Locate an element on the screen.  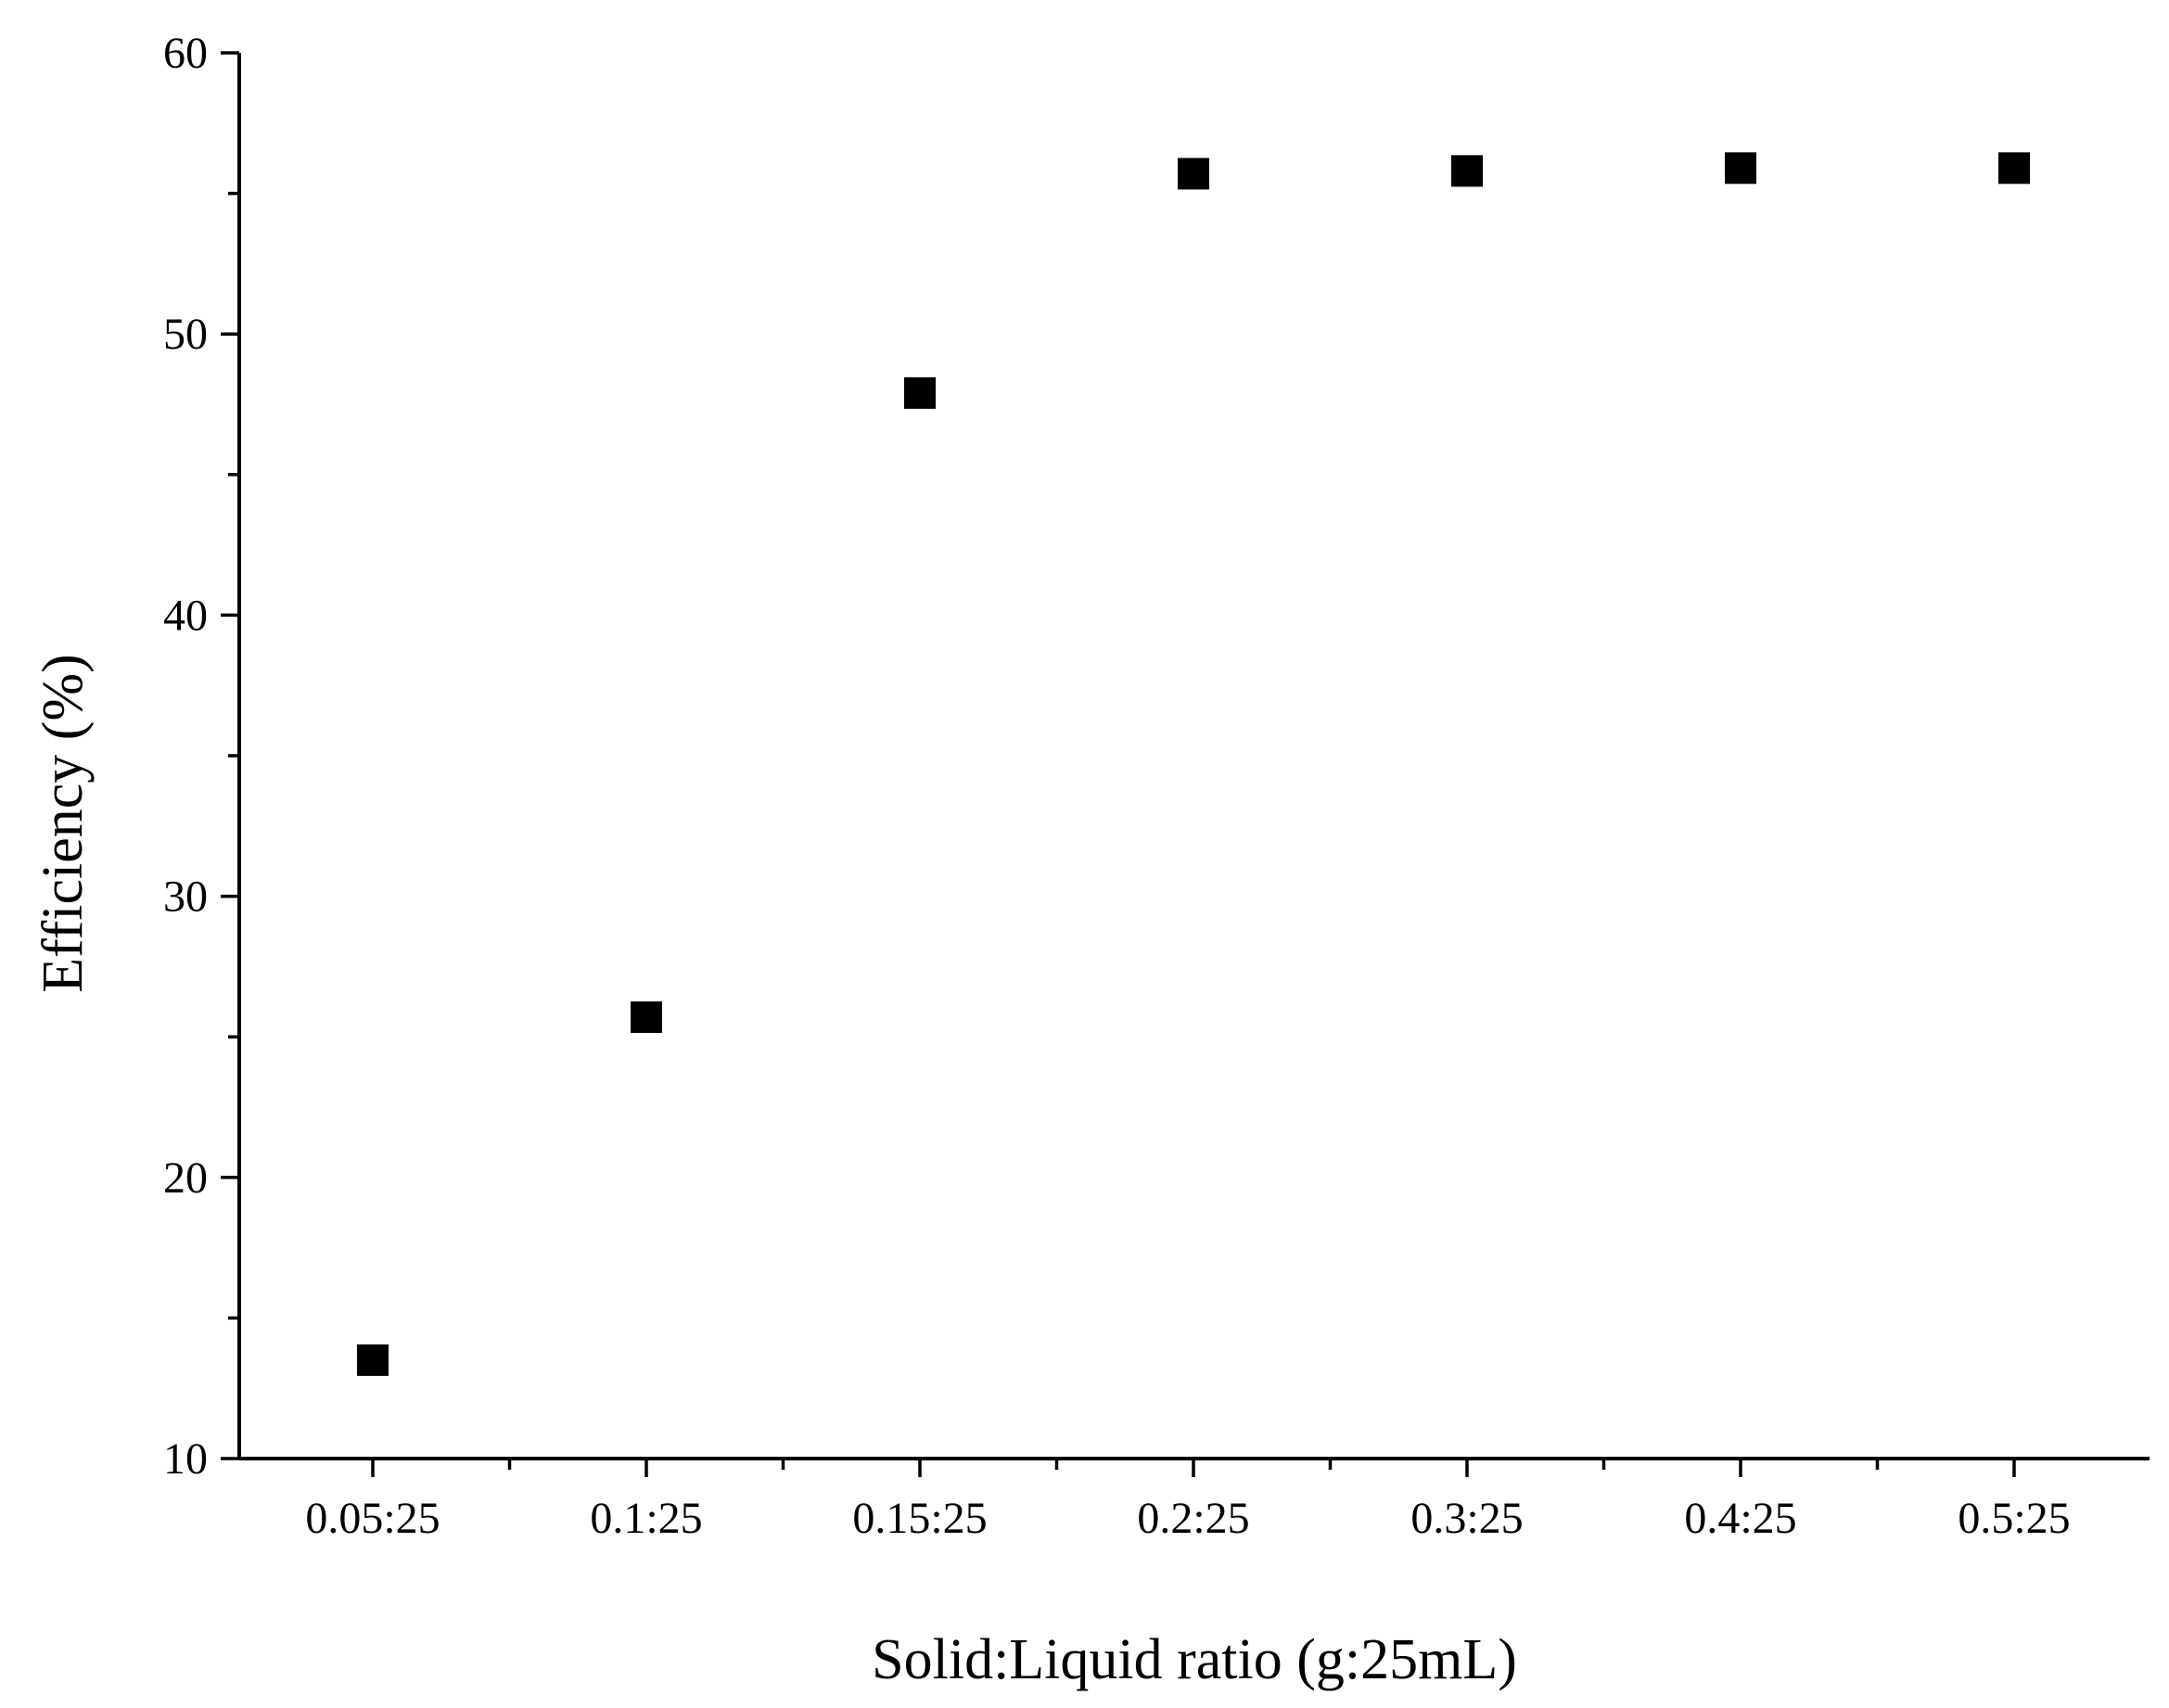
y-tick-label: 60 is located at coordinates (185, 53).